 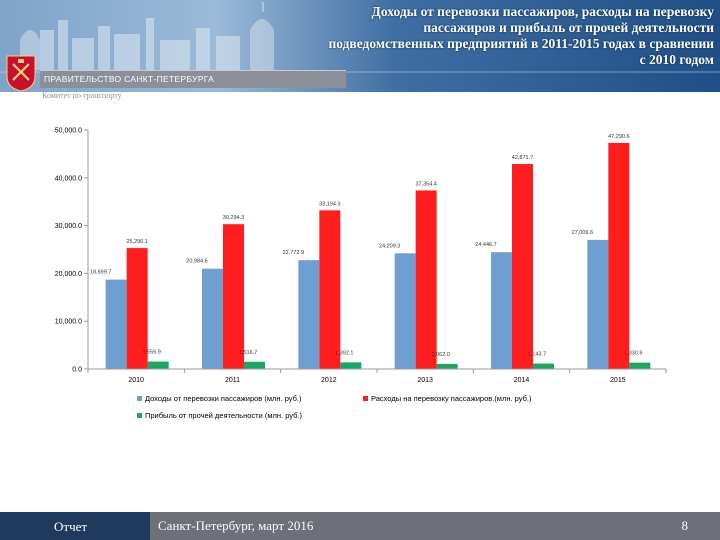 What do you see at coordinates (151, 353) in the screenshot?
I see `data-label: 1,555.9` at bounding box center [151, 353].